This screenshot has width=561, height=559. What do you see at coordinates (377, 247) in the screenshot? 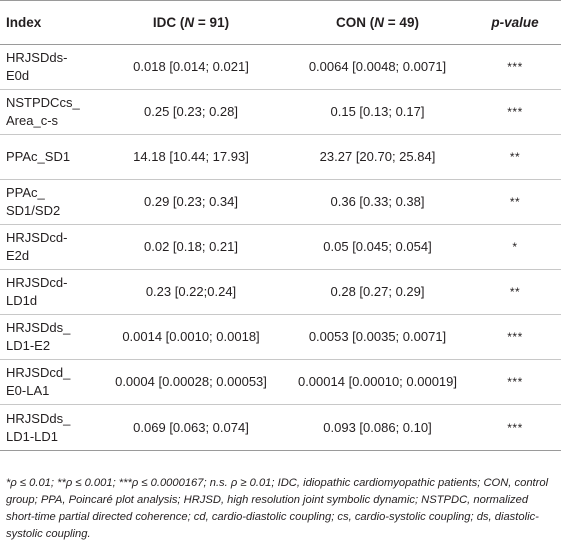
I see `cell-con: 0.05 [0.045; 0.054]` at bounding box center [377, 247].